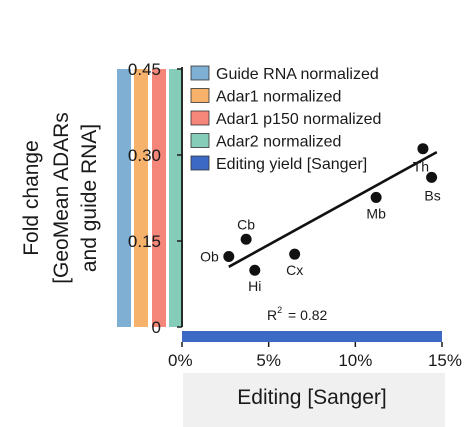 The image size is (470, 427). I want to click on legend-label: Adar1 normalized, so click(278, 97).